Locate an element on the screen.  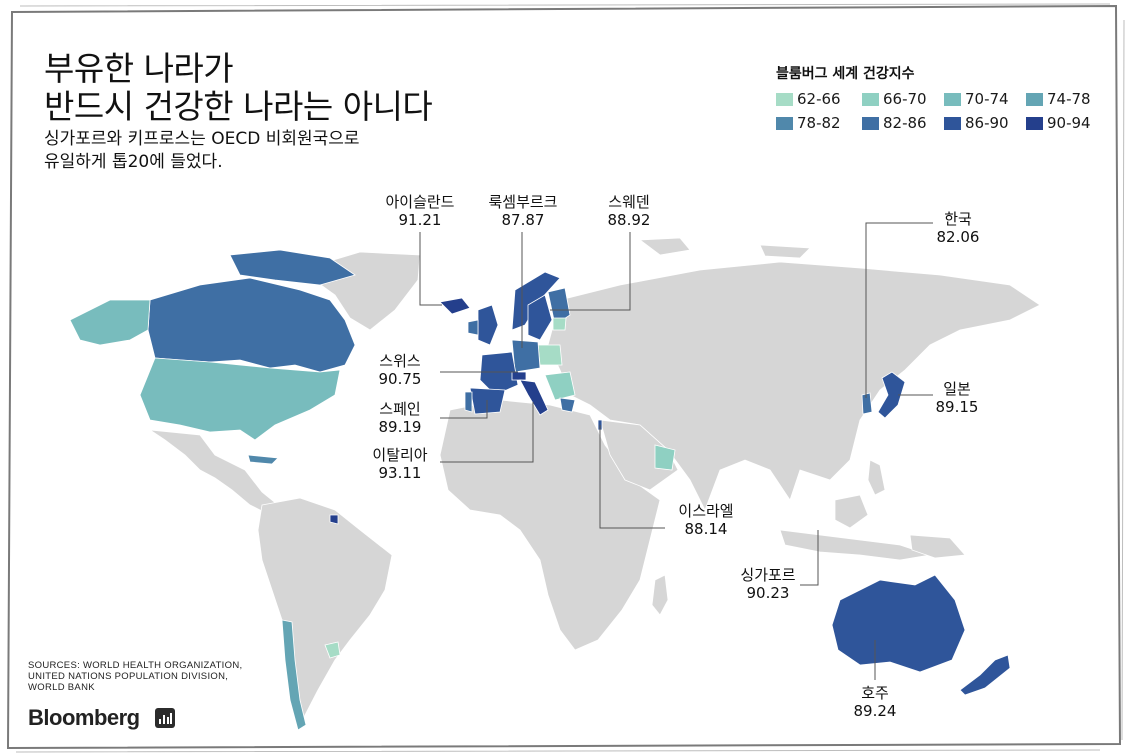
australia is located at coordinates (898, 623).